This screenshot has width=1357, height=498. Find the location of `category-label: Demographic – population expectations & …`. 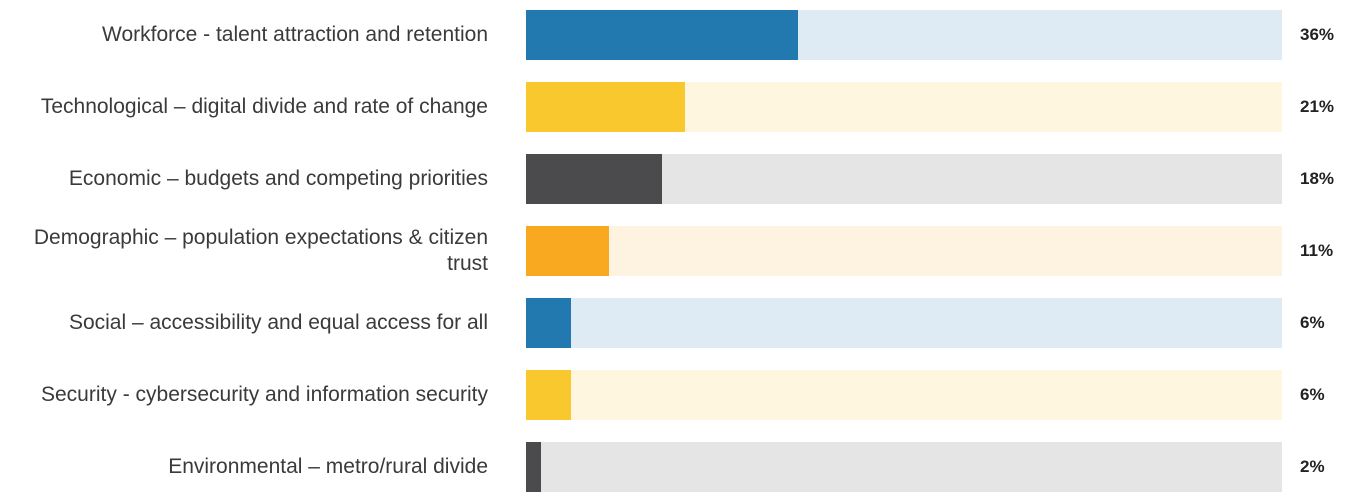

category-label: Demographic – population expectations & … is located at coordinates (244, 251).